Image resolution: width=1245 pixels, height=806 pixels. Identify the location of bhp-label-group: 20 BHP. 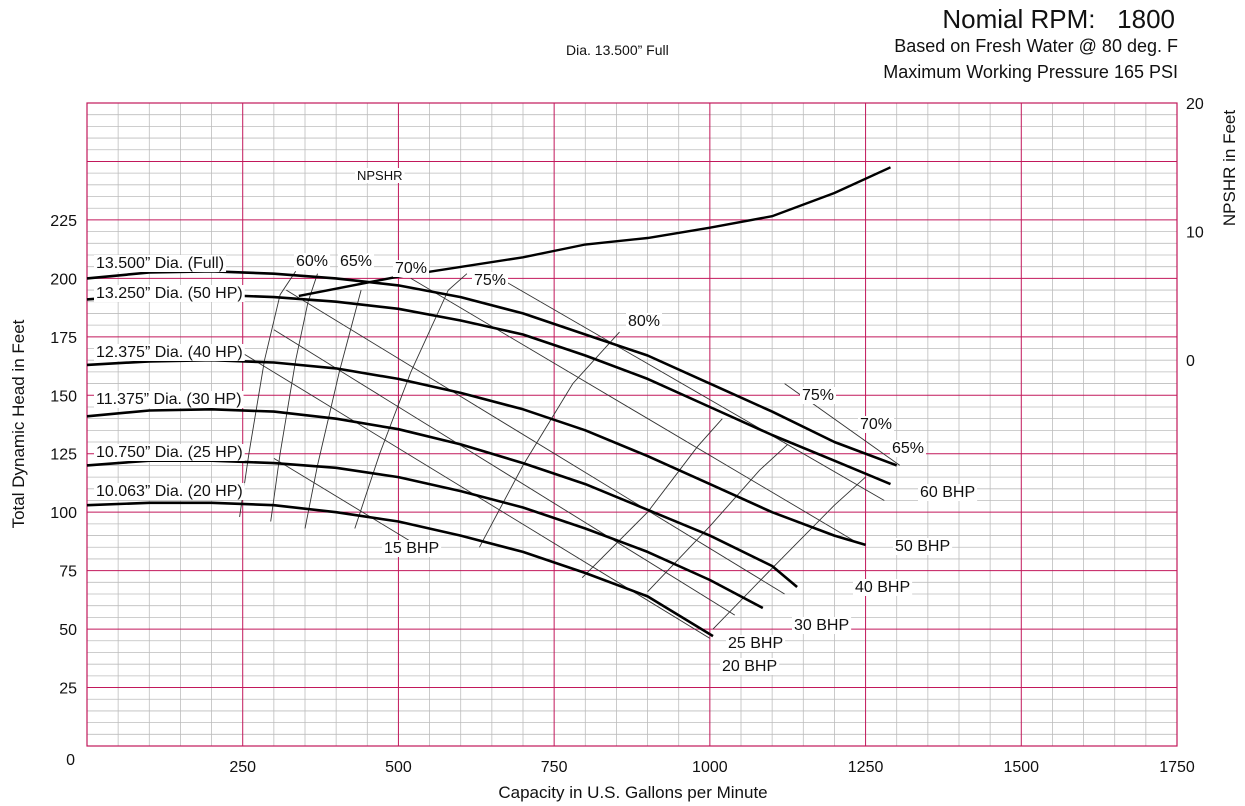
(750, 666).